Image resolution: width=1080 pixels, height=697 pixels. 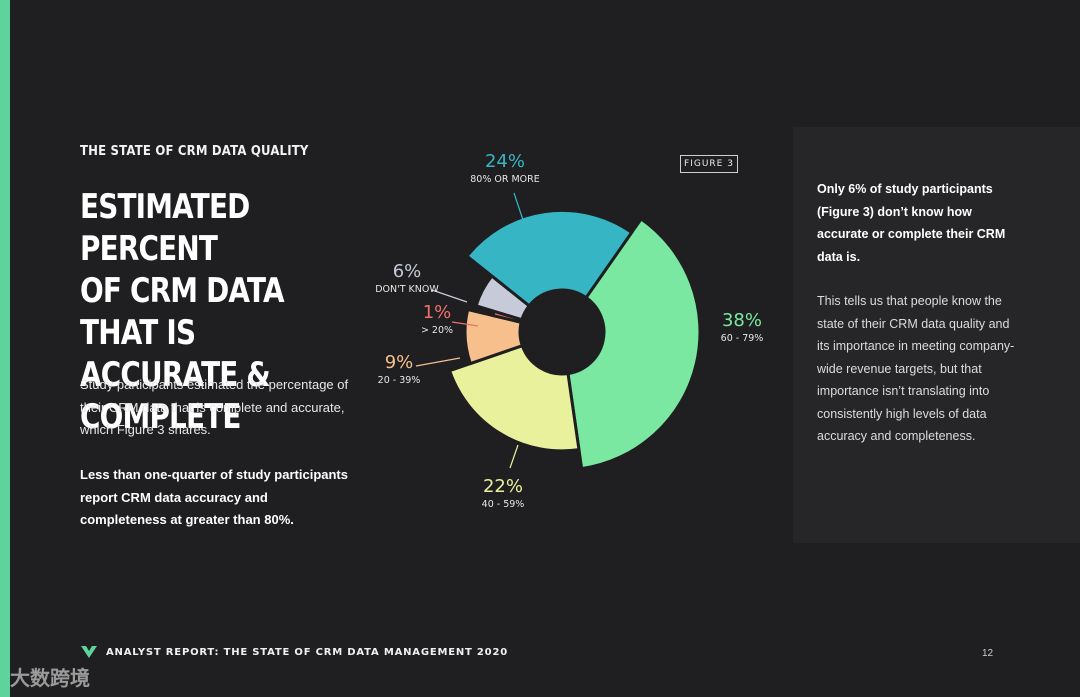 What do you see at coordinates (709, 164) in the screenshot?
I see `figure-label: FIGURE 3` at bounding box center [709, 164].